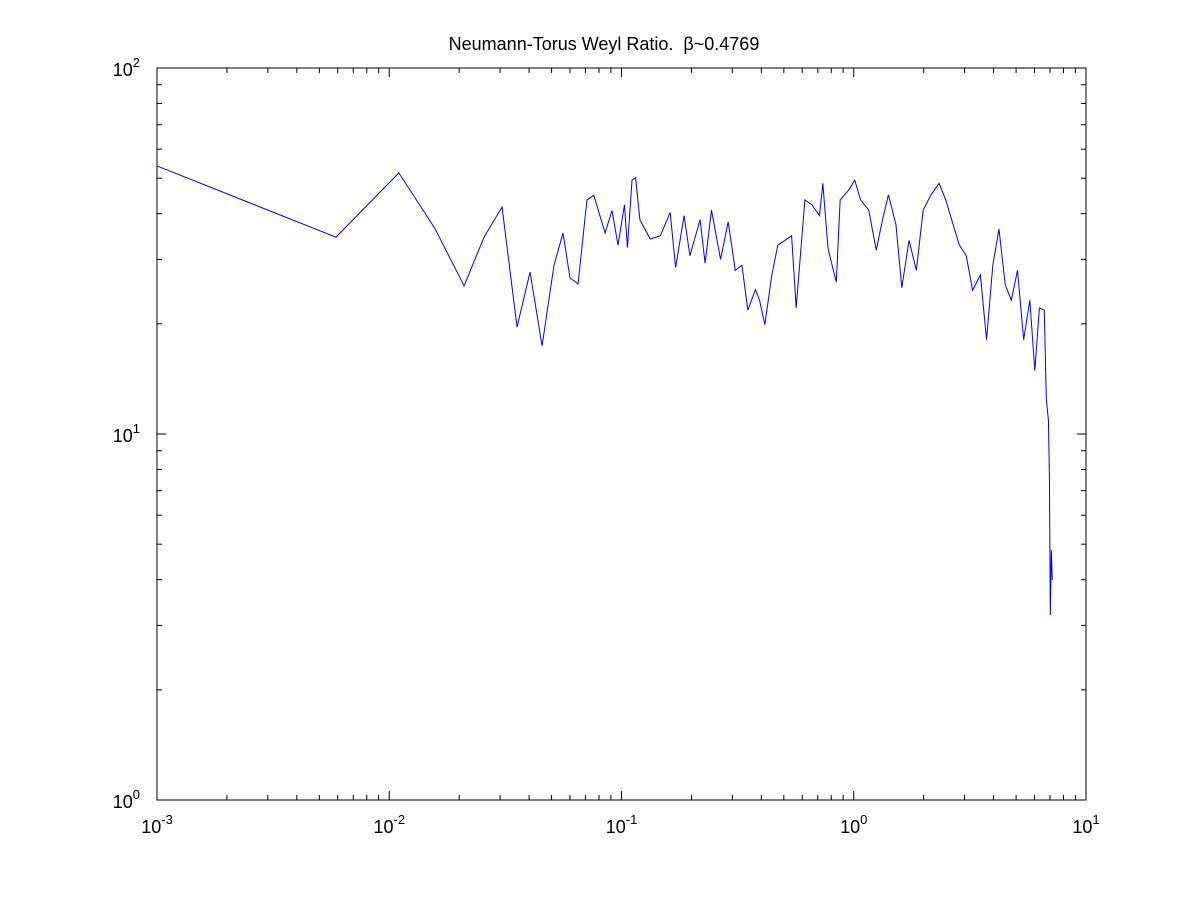  What do you see at coordinates (604, 44) in the screenshot?
I see `chart-title: Neumann-Torus Weyl Ratio. β~0.4769` at bounding box center [604, 44].